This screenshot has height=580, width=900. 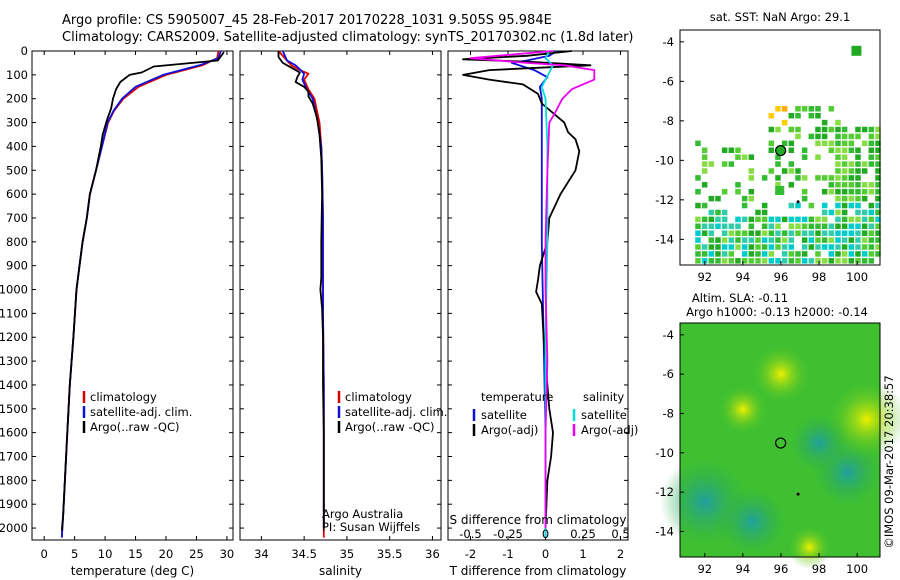 I want to click on salinity-annotation-line-1: Argo Australia, so click(x=362, y=514).